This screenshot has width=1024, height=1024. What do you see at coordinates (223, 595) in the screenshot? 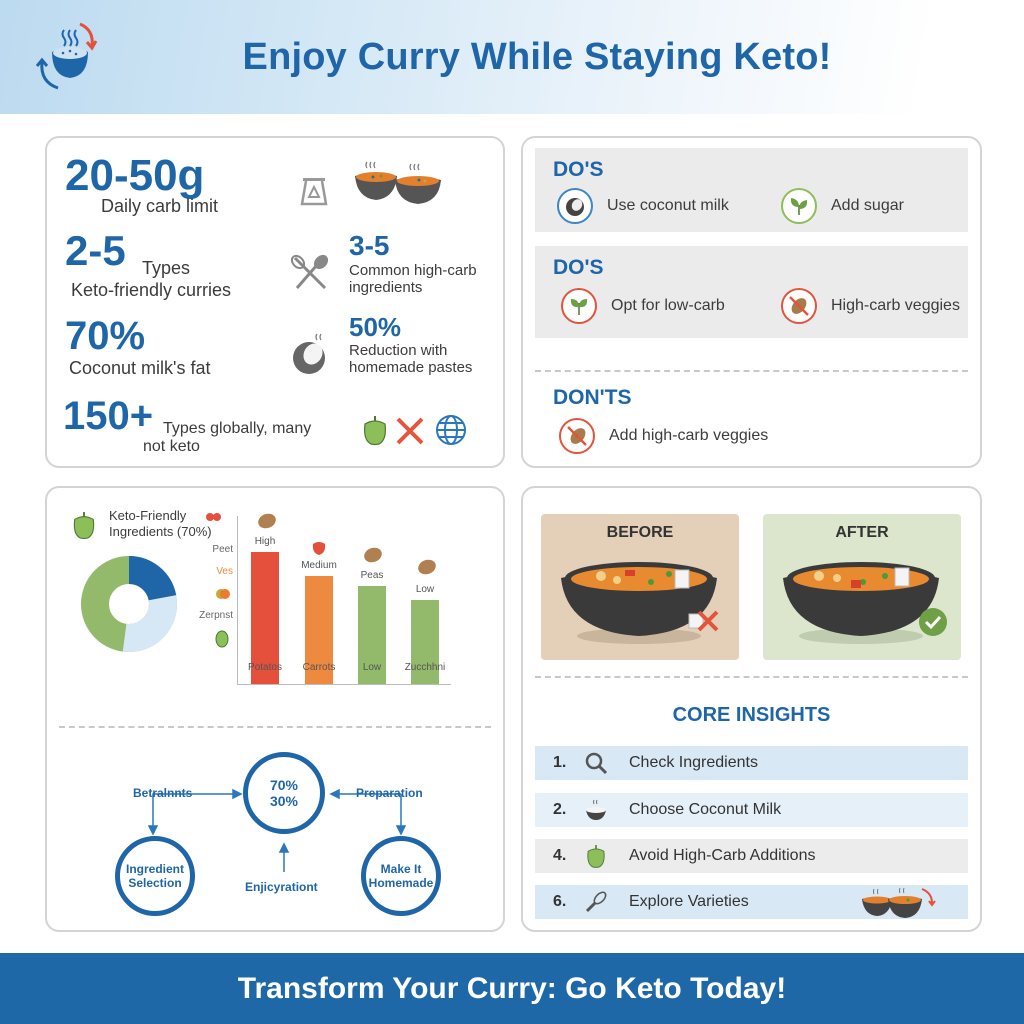
I see `orange-icon` at bounding box center [223, 595].